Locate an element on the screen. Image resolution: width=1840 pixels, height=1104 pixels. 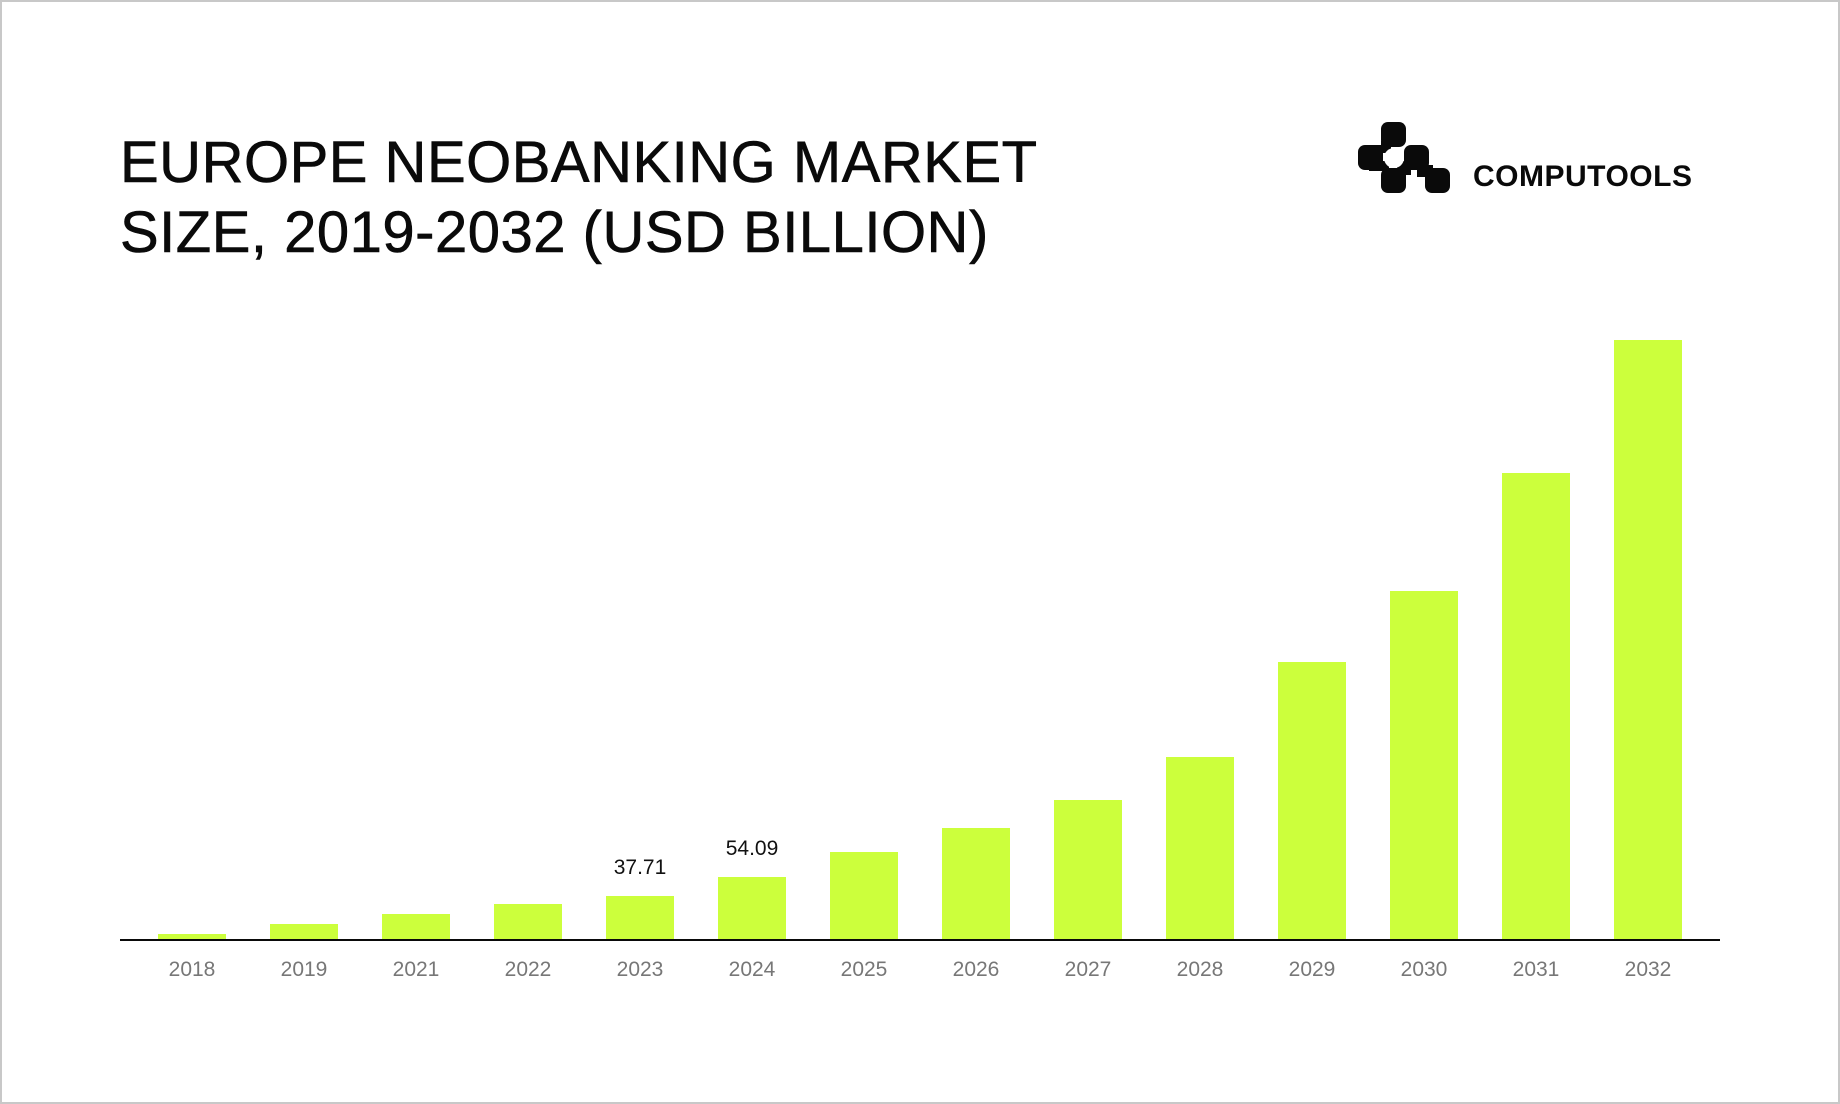
bar-2019 is located at coordinates (304, 932).